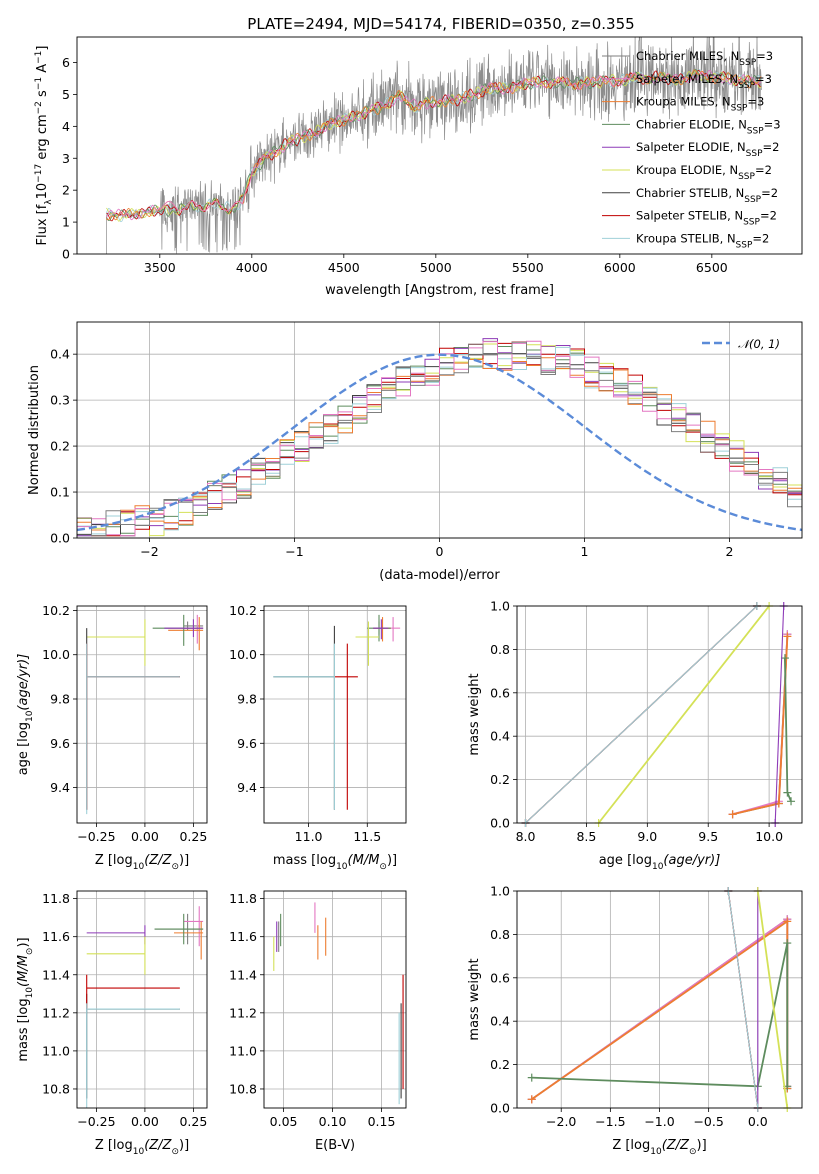  I want to click on observed-spectrum, so click(434, 145).